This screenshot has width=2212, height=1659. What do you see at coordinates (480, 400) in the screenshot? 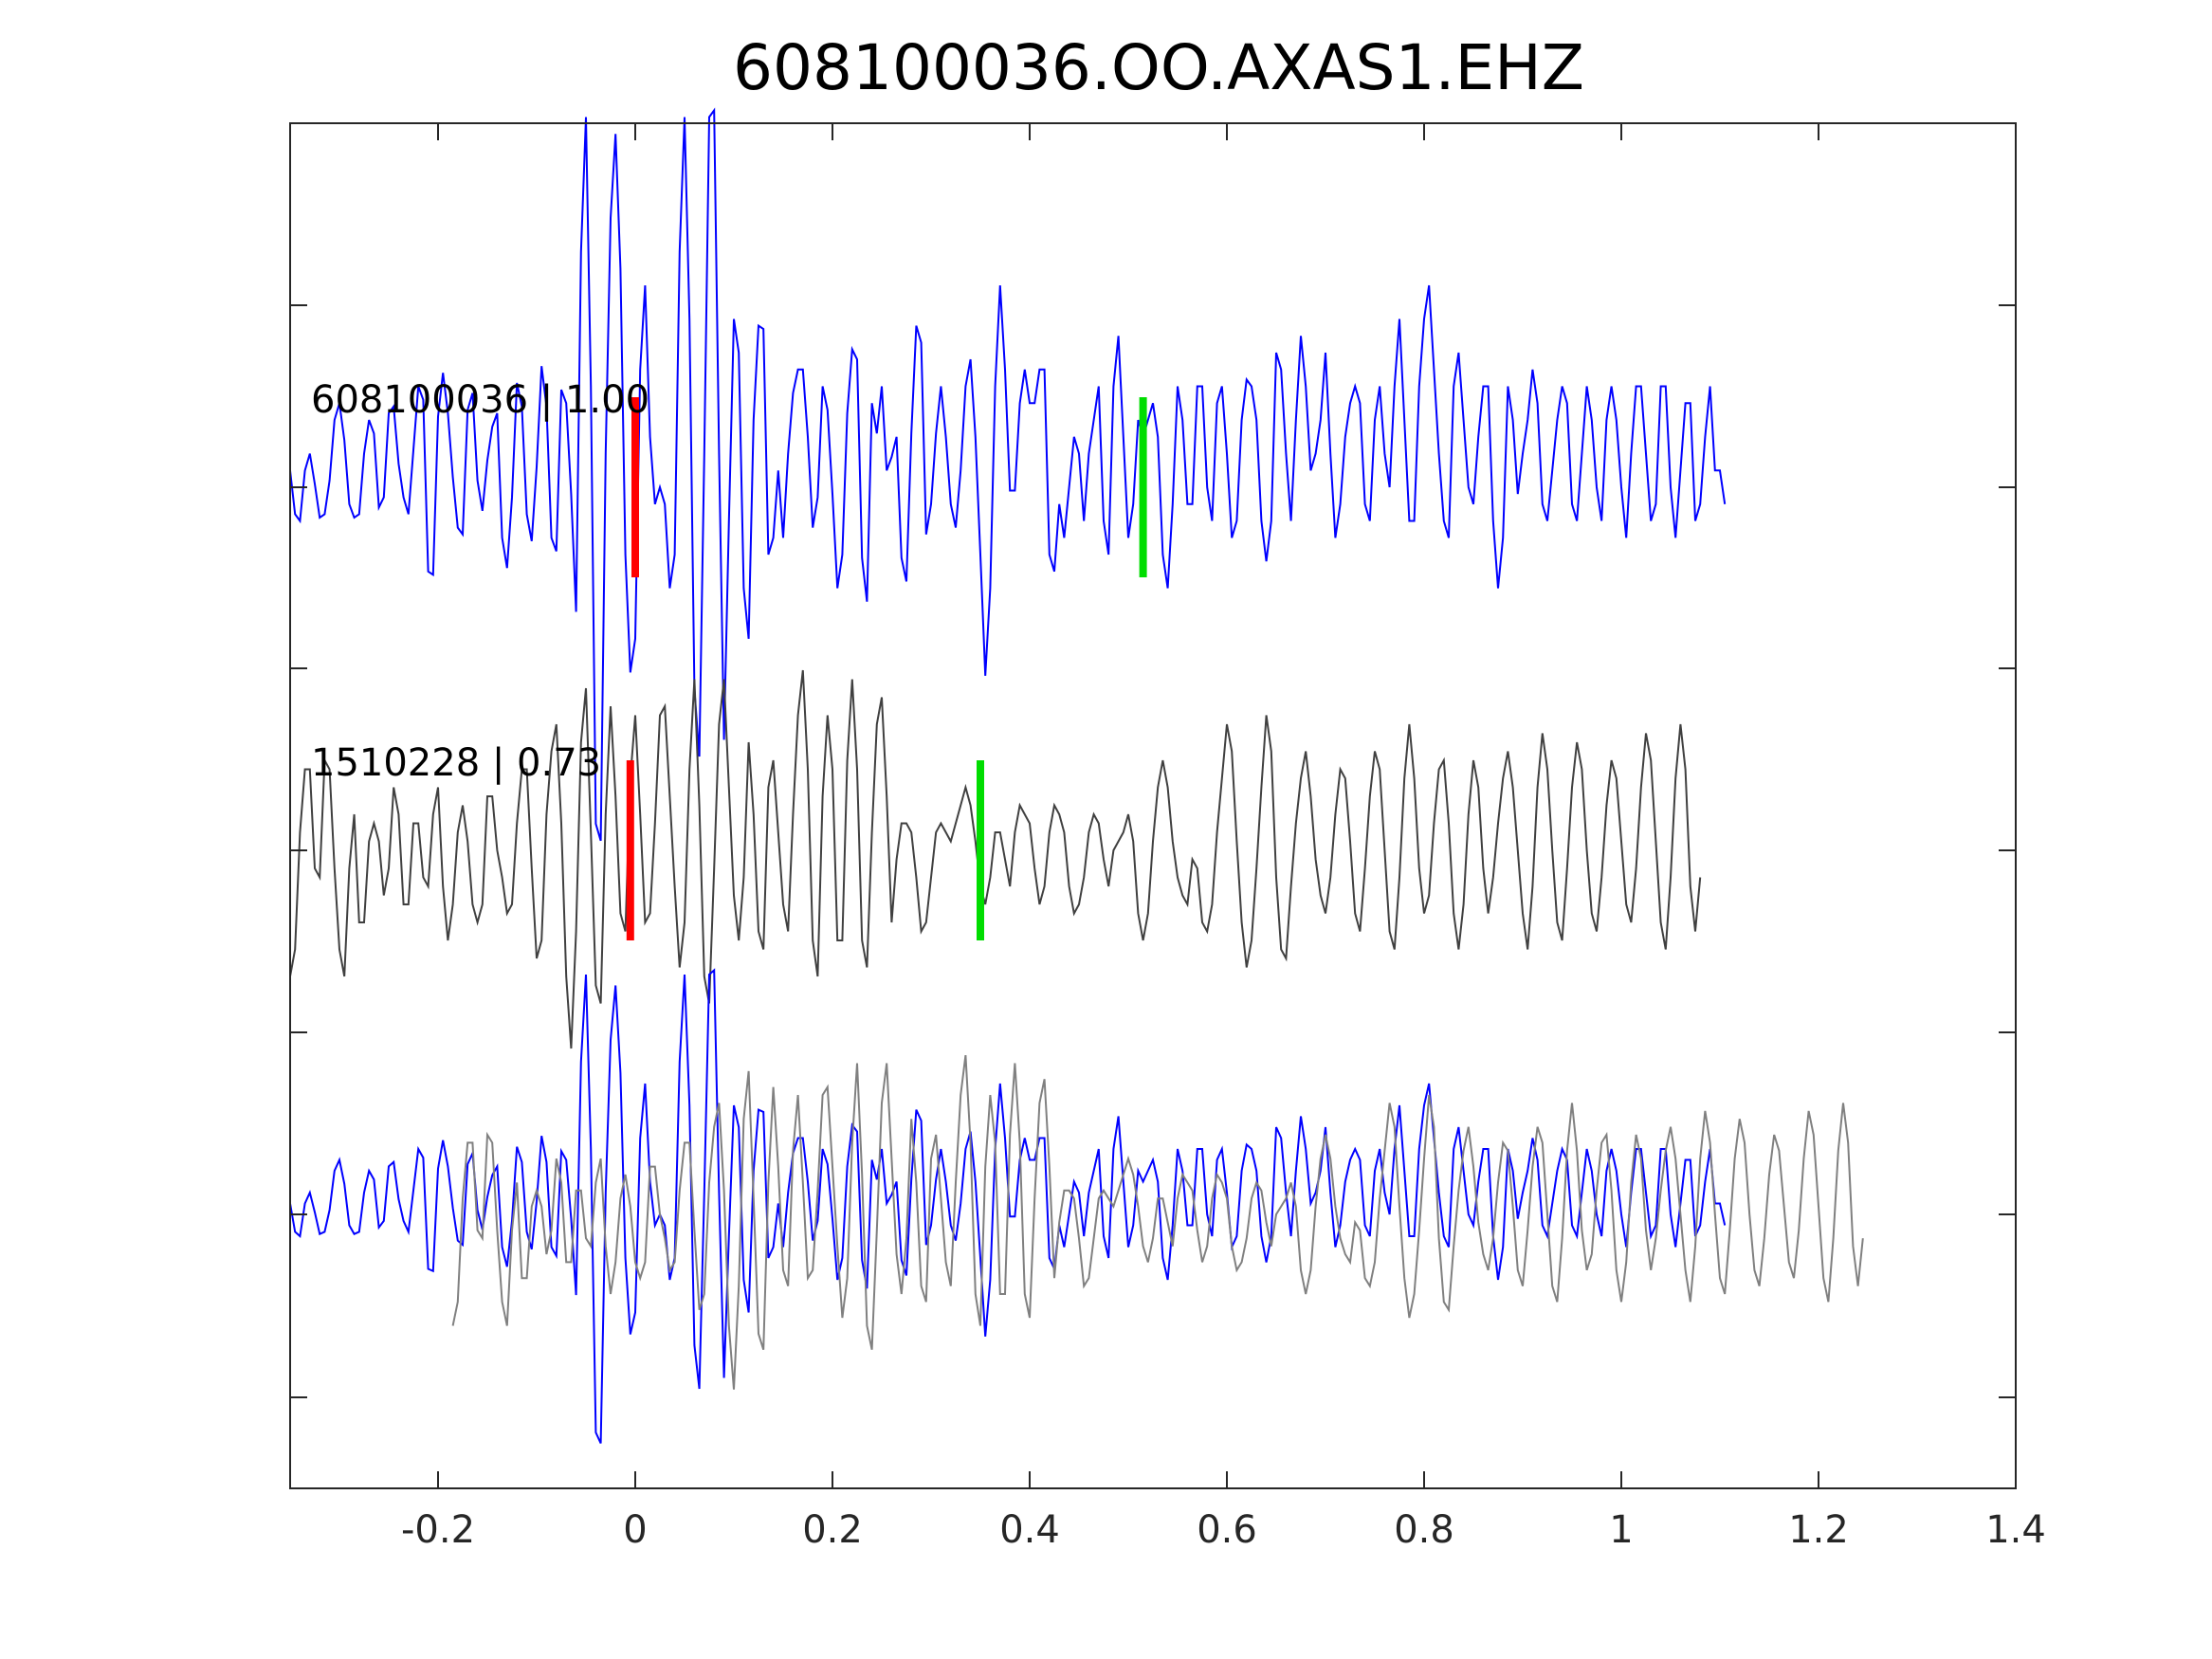
I see `trace-label-top: 608100036 | 1.00` at bounding box center [480, 400].